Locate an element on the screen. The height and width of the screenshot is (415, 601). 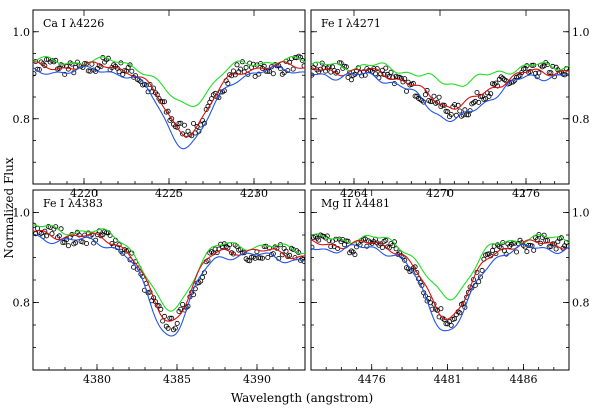
x-tick-label: 4380 is located at coordinates (97, 379).